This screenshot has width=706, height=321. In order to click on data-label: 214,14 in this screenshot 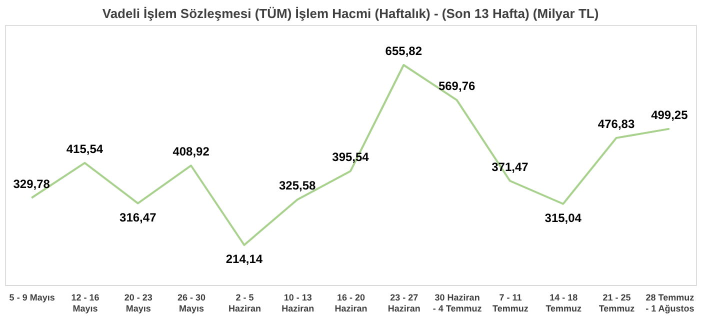, I will do `click(244, 259)`.